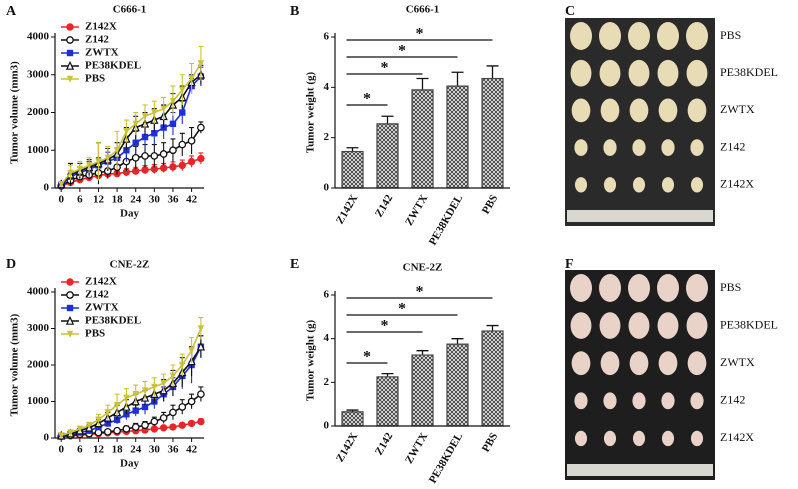  I want to click on chart-title: CNE-2Z, so click(423, 268).